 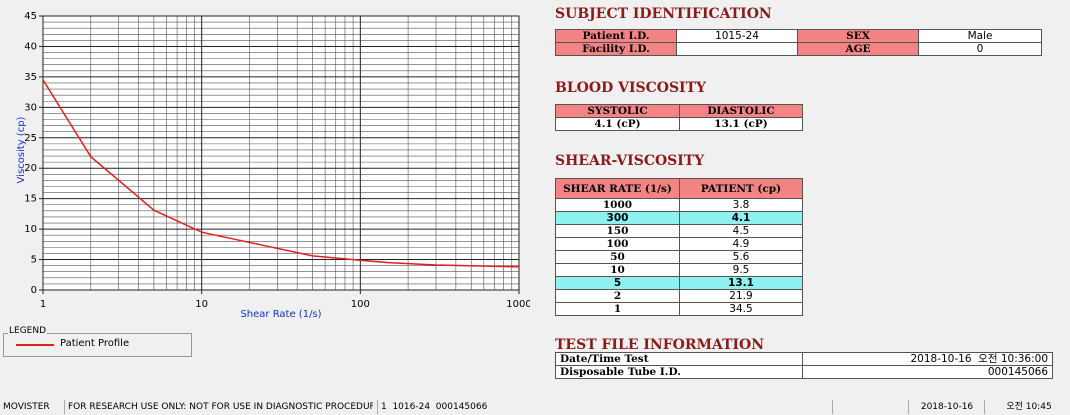 What do you see at coordinates (34, 290) in the screenshot?
I see `y-tick-label: 0` at bounding box center [34, 290].